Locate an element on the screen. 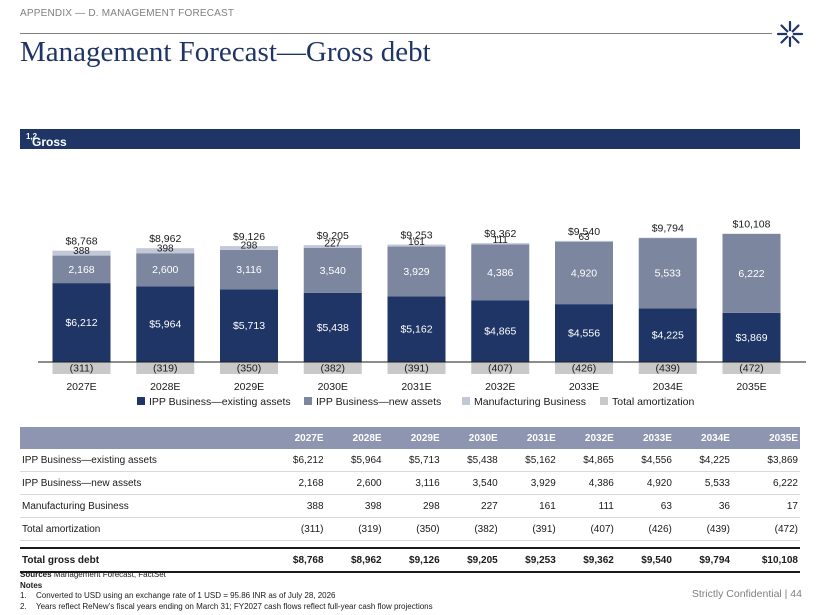 The image size is (820, 615). bar-total-label: $9,540 is located at coordinates (584, 232).